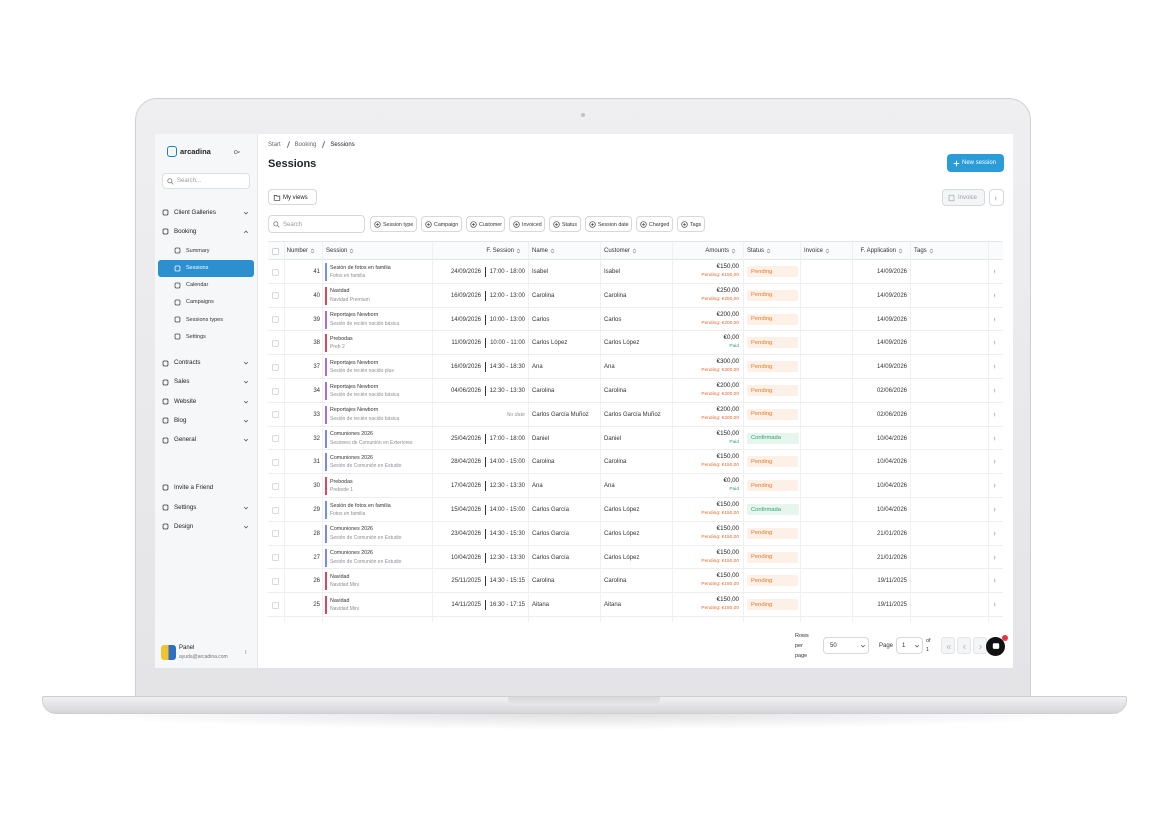 The image size is (1170, 827). I want to click on nav-item: Contracts, so click(206, 363).